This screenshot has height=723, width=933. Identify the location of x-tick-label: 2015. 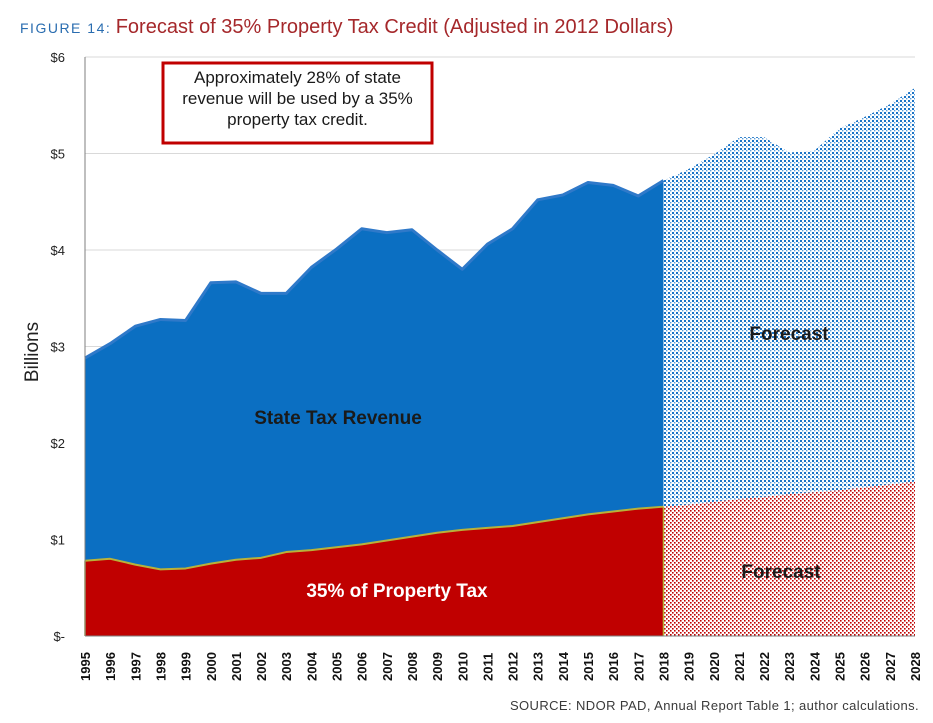
(588, 666).